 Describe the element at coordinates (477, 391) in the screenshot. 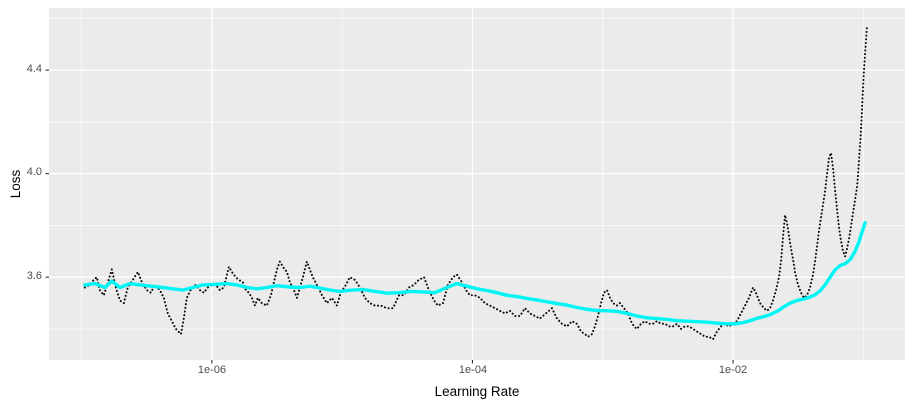

I see `x-axis-title: Learning Rate` at that location.